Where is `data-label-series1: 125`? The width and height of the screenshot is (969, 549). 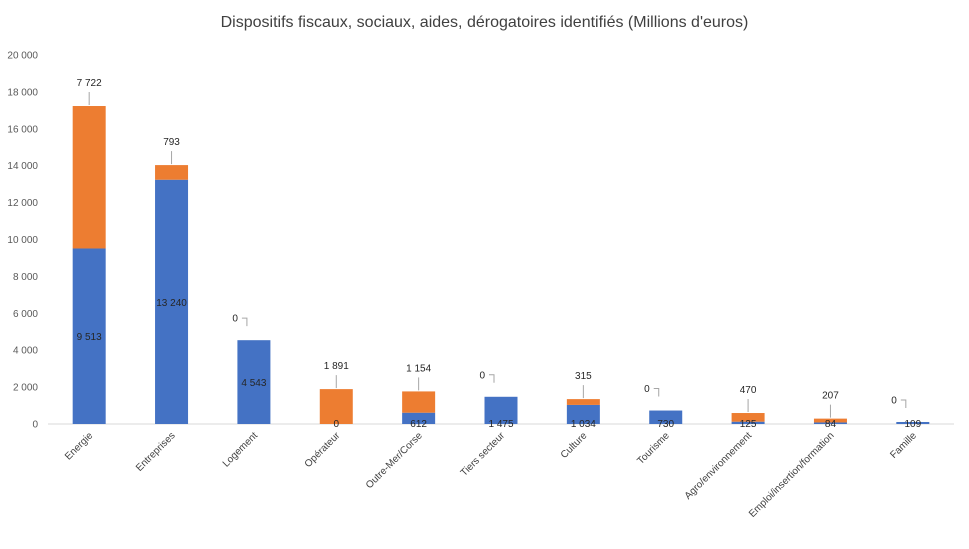 data-label-series1: 125 is located at coordinates (748, 424).